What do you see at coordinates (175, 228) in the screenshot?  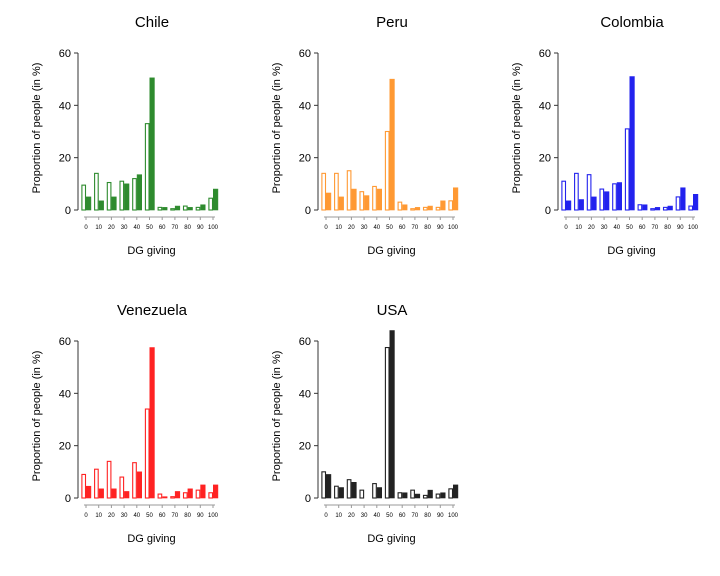 I see `x-tick-label: 70` at bounding box center [175, 228].